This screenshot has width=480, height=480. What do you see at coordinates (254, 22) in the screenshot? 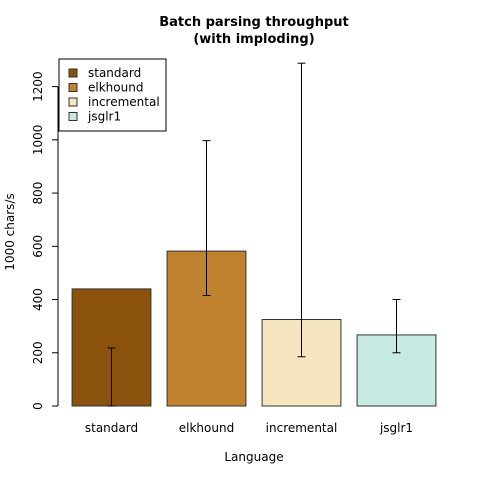
I see `chart-title: Batch parsing throughput` at bounding box center [254, 22].